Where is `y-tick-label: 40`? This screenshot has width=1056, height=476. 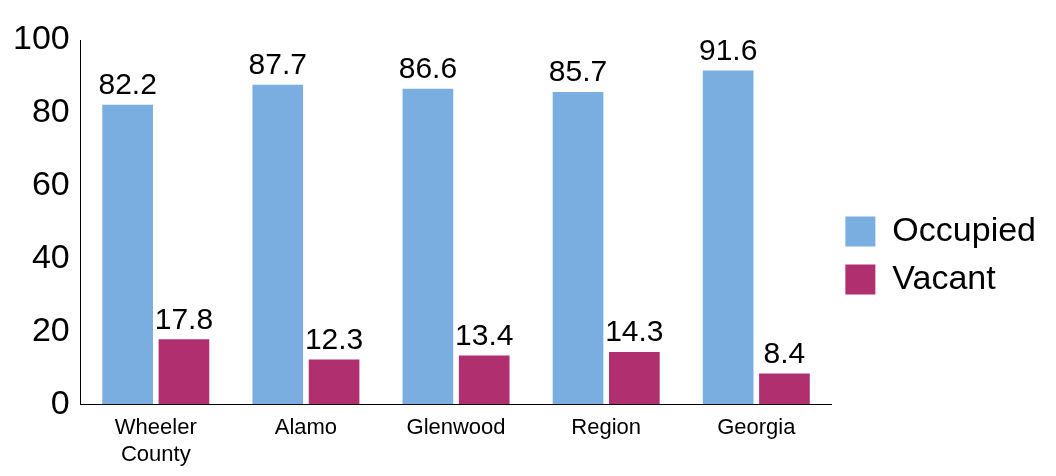
y-tick-label: 40 is located at coordinates (50, 255).